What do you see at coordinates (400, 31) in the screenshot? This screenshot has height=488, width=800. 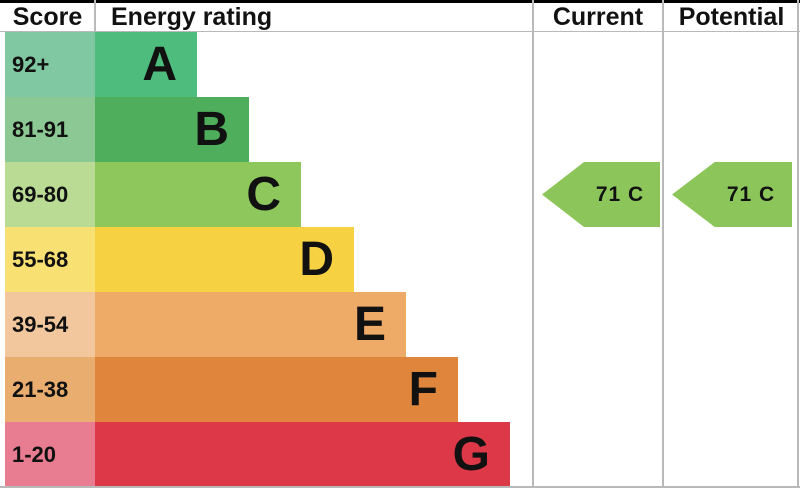 I see `header-underline` at bounding box center [400, 31].